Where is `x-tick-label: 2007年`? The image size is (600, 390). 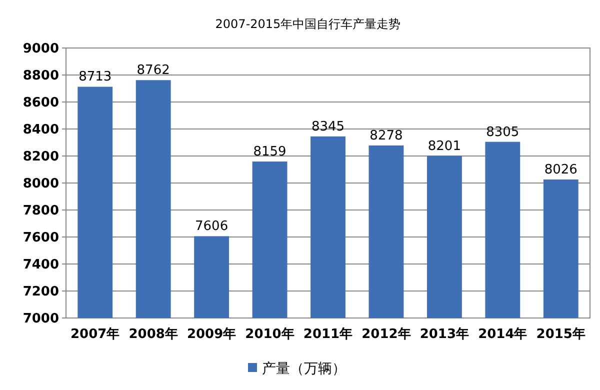
x-tick-label: 2007年 is located at coordinates (95, 334).